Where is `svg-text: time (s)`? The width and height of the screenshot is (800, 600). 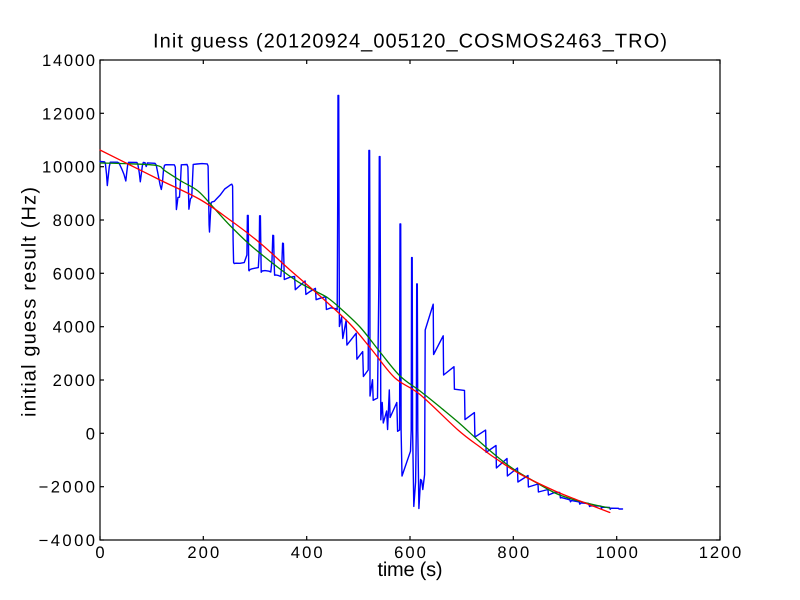
svg-text: time (s) is located at coordinates (410, 570).